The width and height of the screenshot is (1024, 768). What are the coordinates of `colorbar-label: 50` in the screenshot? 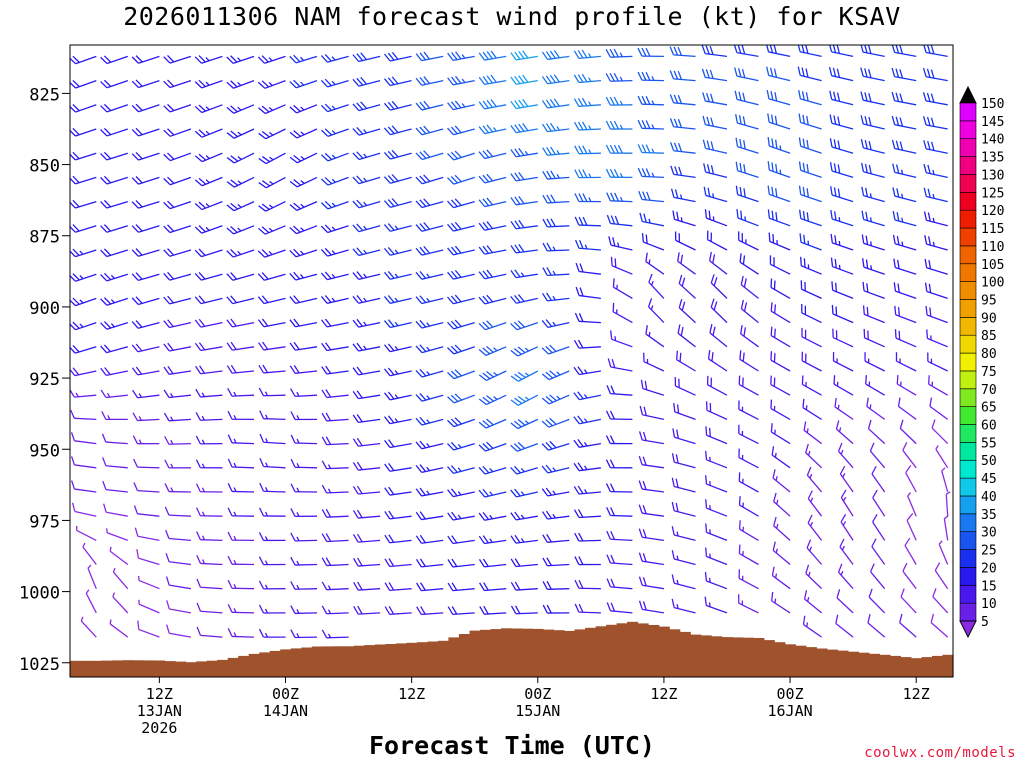 It's located at (989, 461).